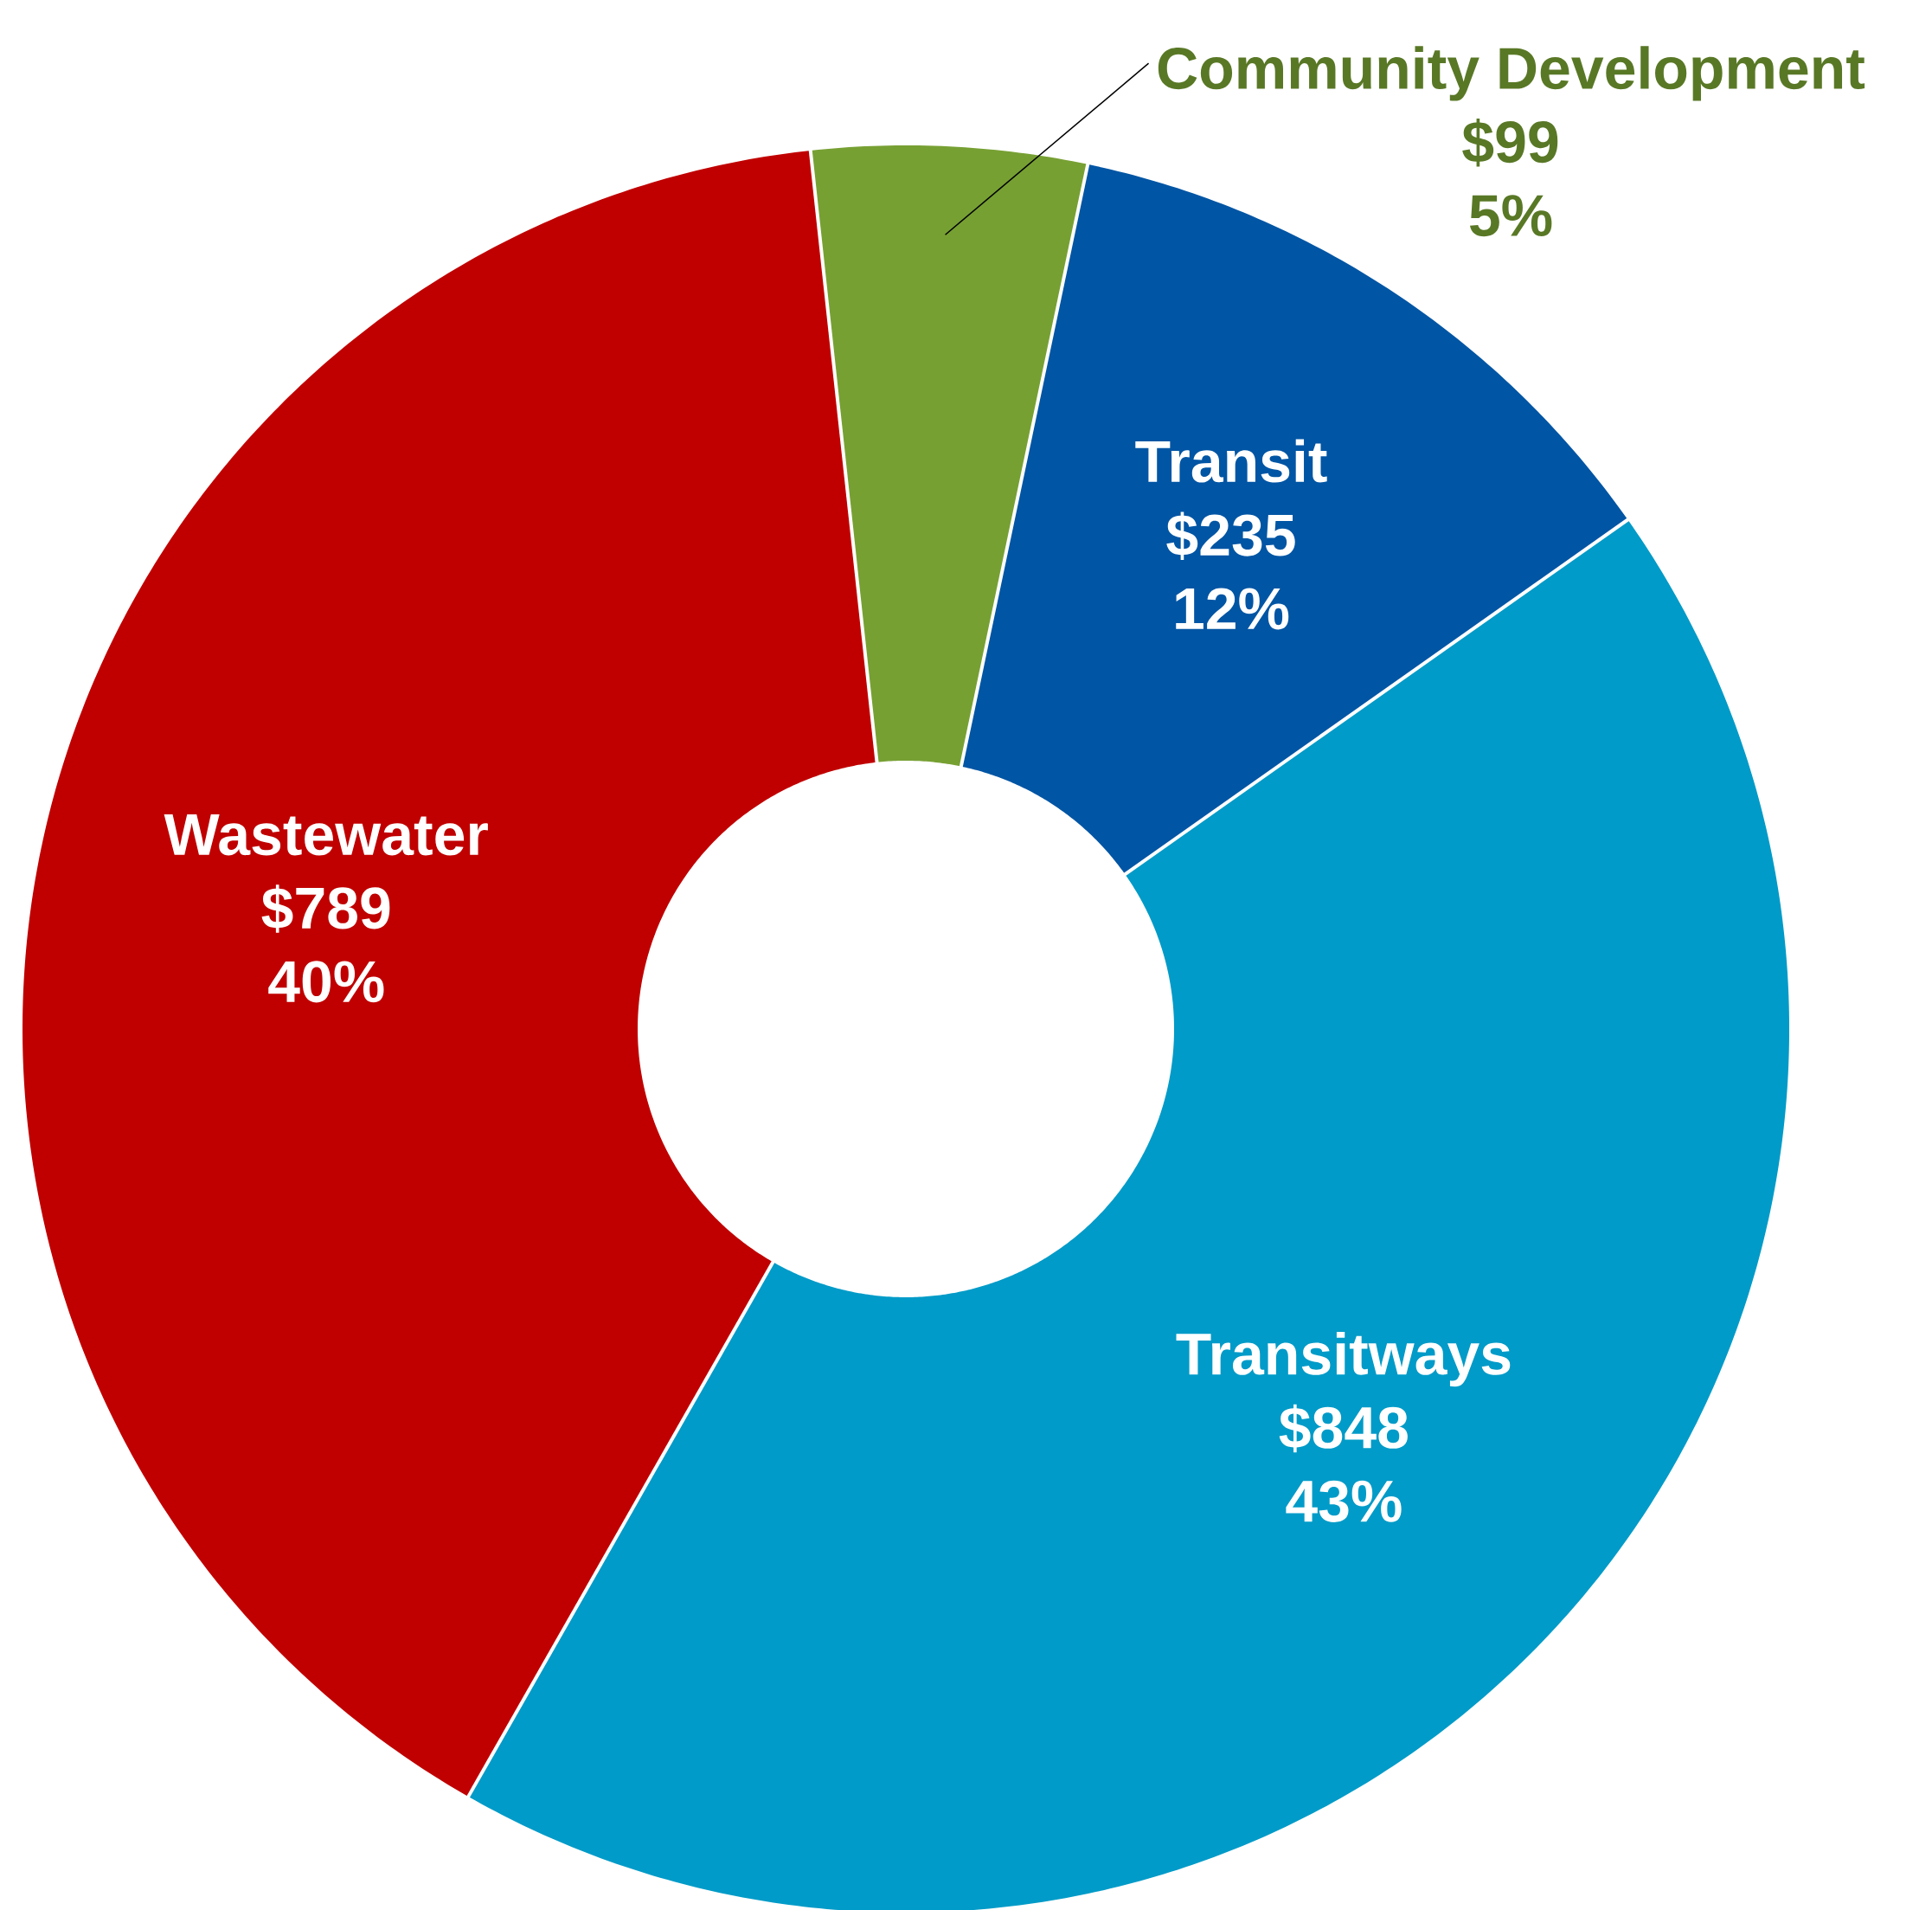 Image resolution: width=1932 pixels, height=1910 pixels. Describe the element at coordinates (1343, 1428) in the screenshot. I see `data-label: $848` at that location.